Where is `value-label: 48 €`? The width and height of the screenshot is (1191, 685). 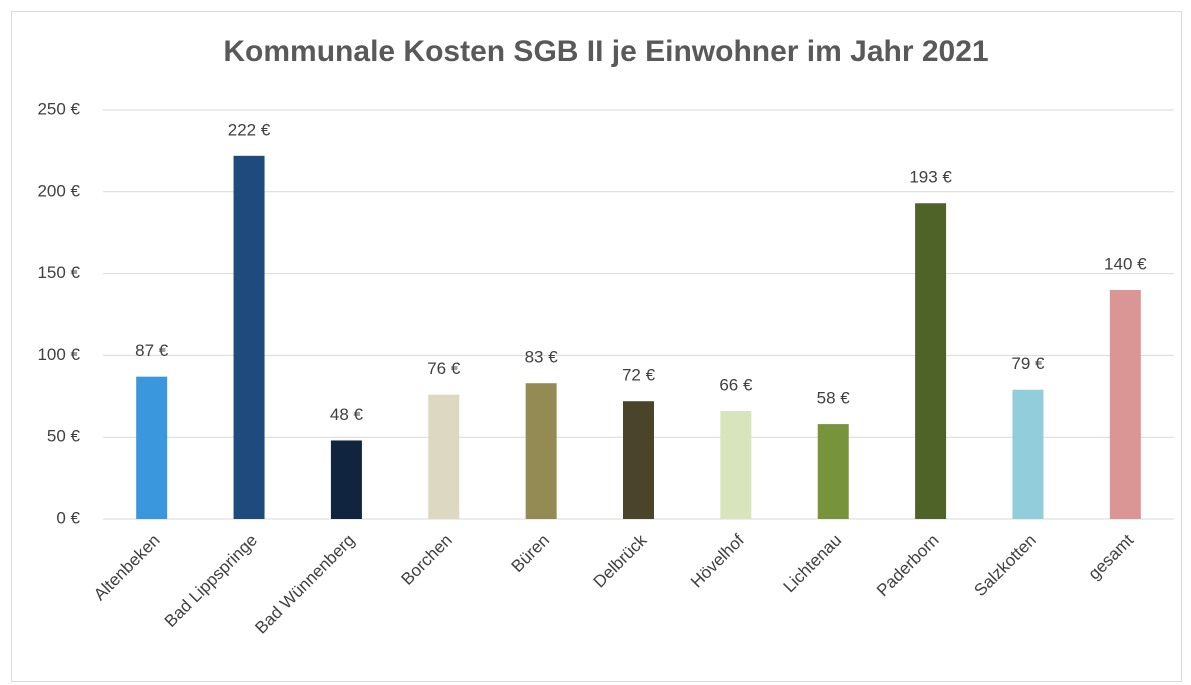 value-label: 48 € is located at coordinates (347, 414).